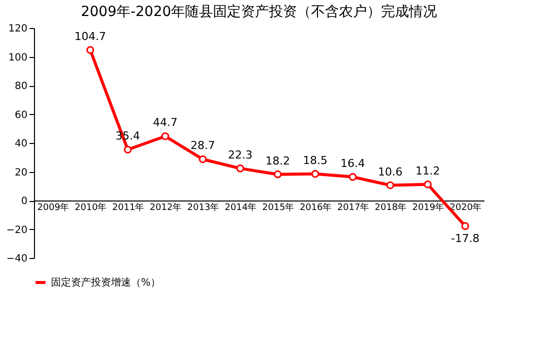  What do you see at coordinates (21, 144) in the screenshot?
I see `y-tick-label: 40` at bounding box center [21, 144].